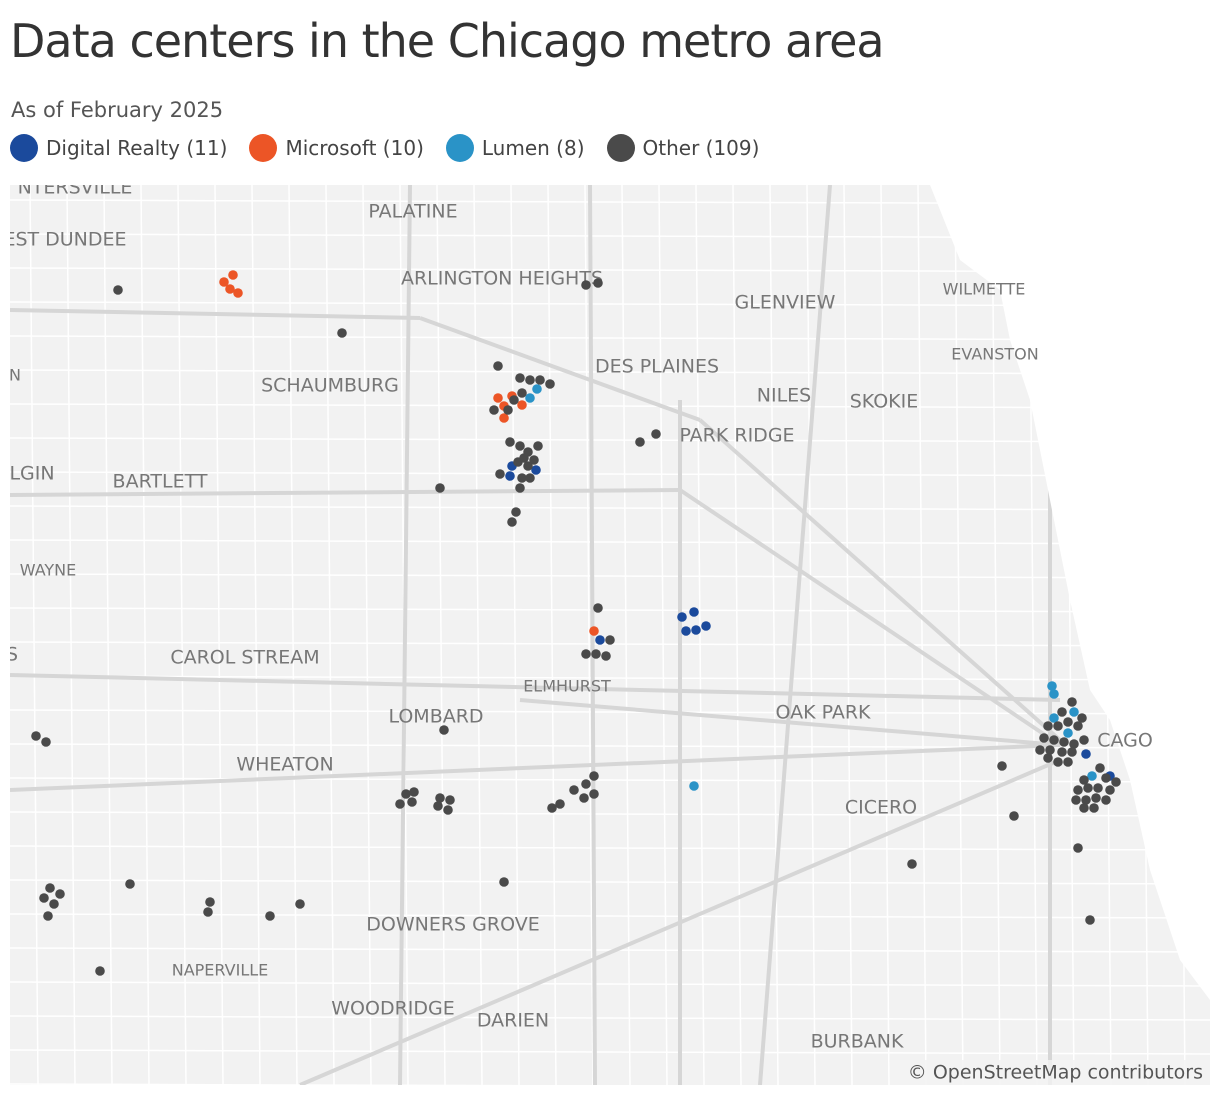  I want to click on attribution: © OpenStreetMap contributors, so click(1055, 1073).